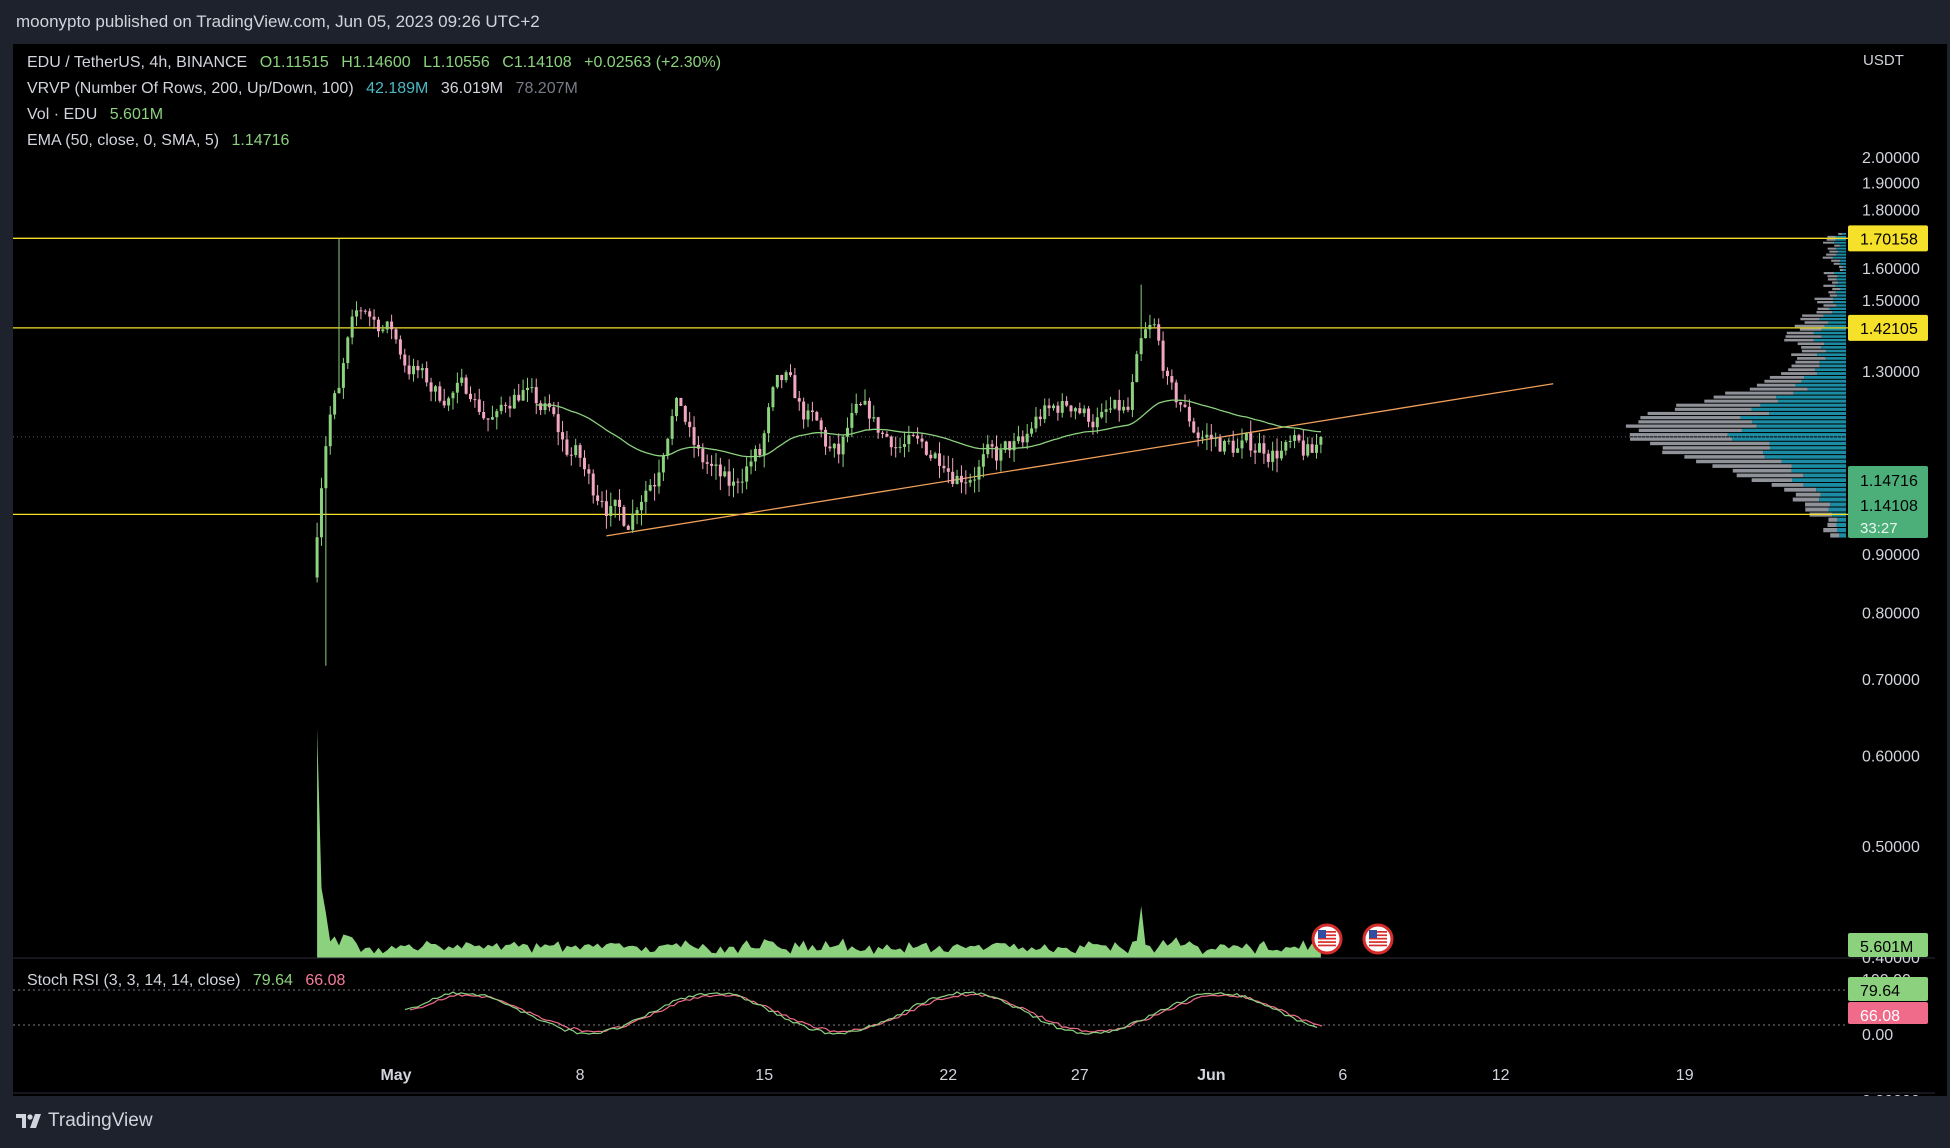  I want to click on tradingview-logo: TradingView, so click(84, 1121).